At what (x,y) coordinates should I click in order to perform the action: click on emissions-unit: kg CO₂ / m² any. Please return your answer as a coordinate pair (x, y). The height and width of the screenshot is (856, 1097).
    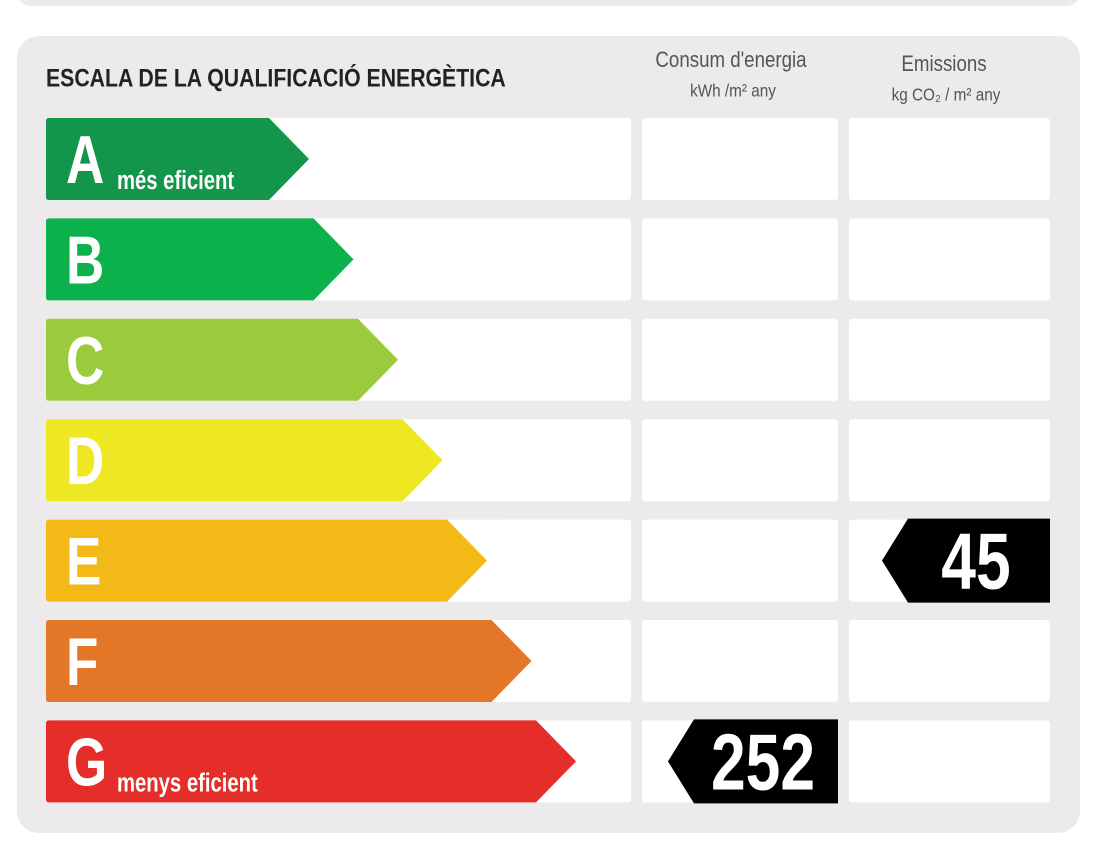
    Looking at the image, I should click on (946, 95).